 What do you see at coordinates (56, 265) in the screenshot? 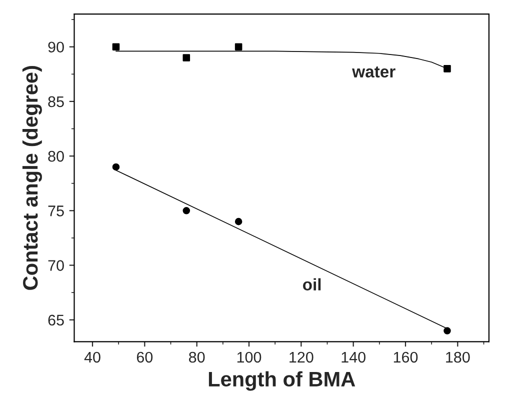
I see `y-tick-label: 70` at bounding box center [56, 265].